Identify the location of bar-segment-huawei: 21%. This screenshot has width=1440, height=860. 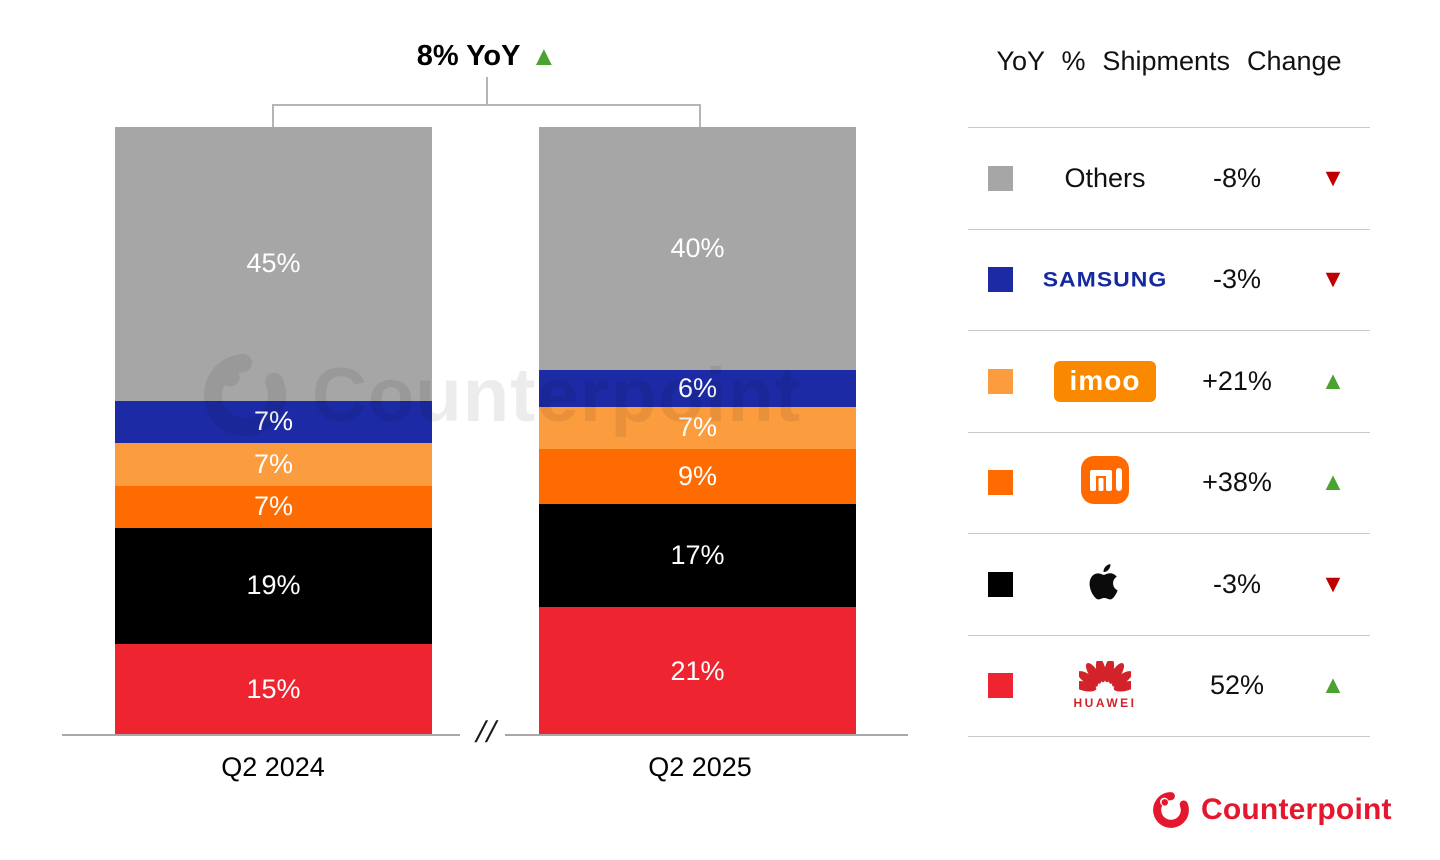
(697, 671).